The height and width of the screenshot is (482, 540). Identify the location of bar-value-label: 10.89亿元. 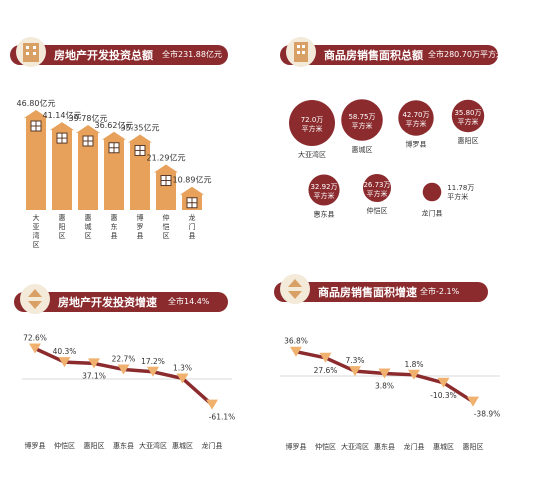
(192, 180).